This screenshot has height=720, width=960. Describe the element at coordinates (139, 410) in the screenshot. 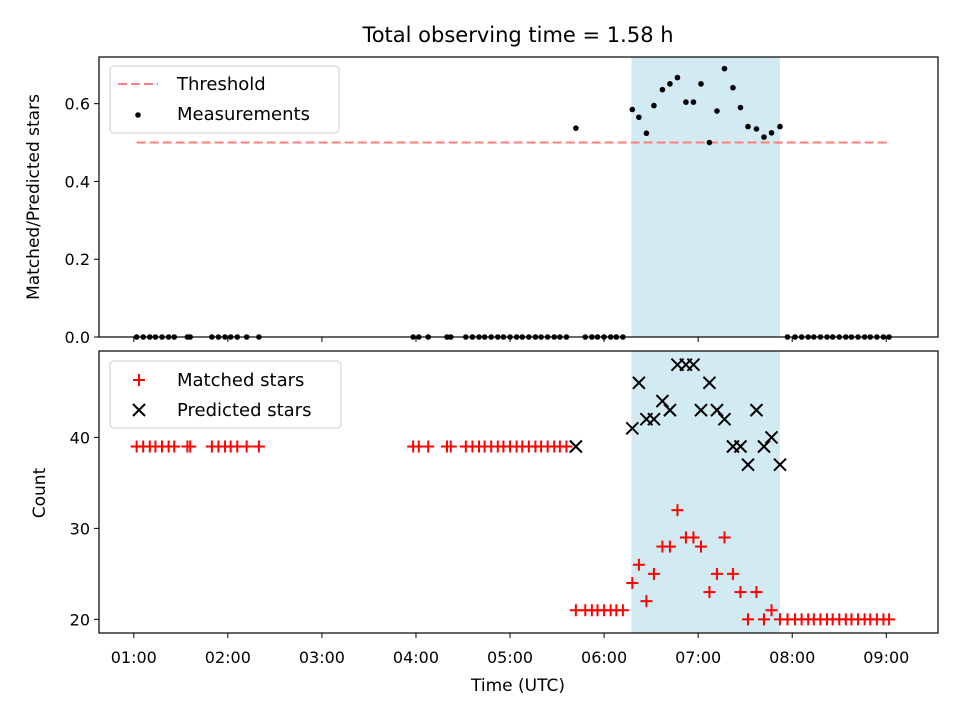

I see `legend-predicted-swatch` at that location.